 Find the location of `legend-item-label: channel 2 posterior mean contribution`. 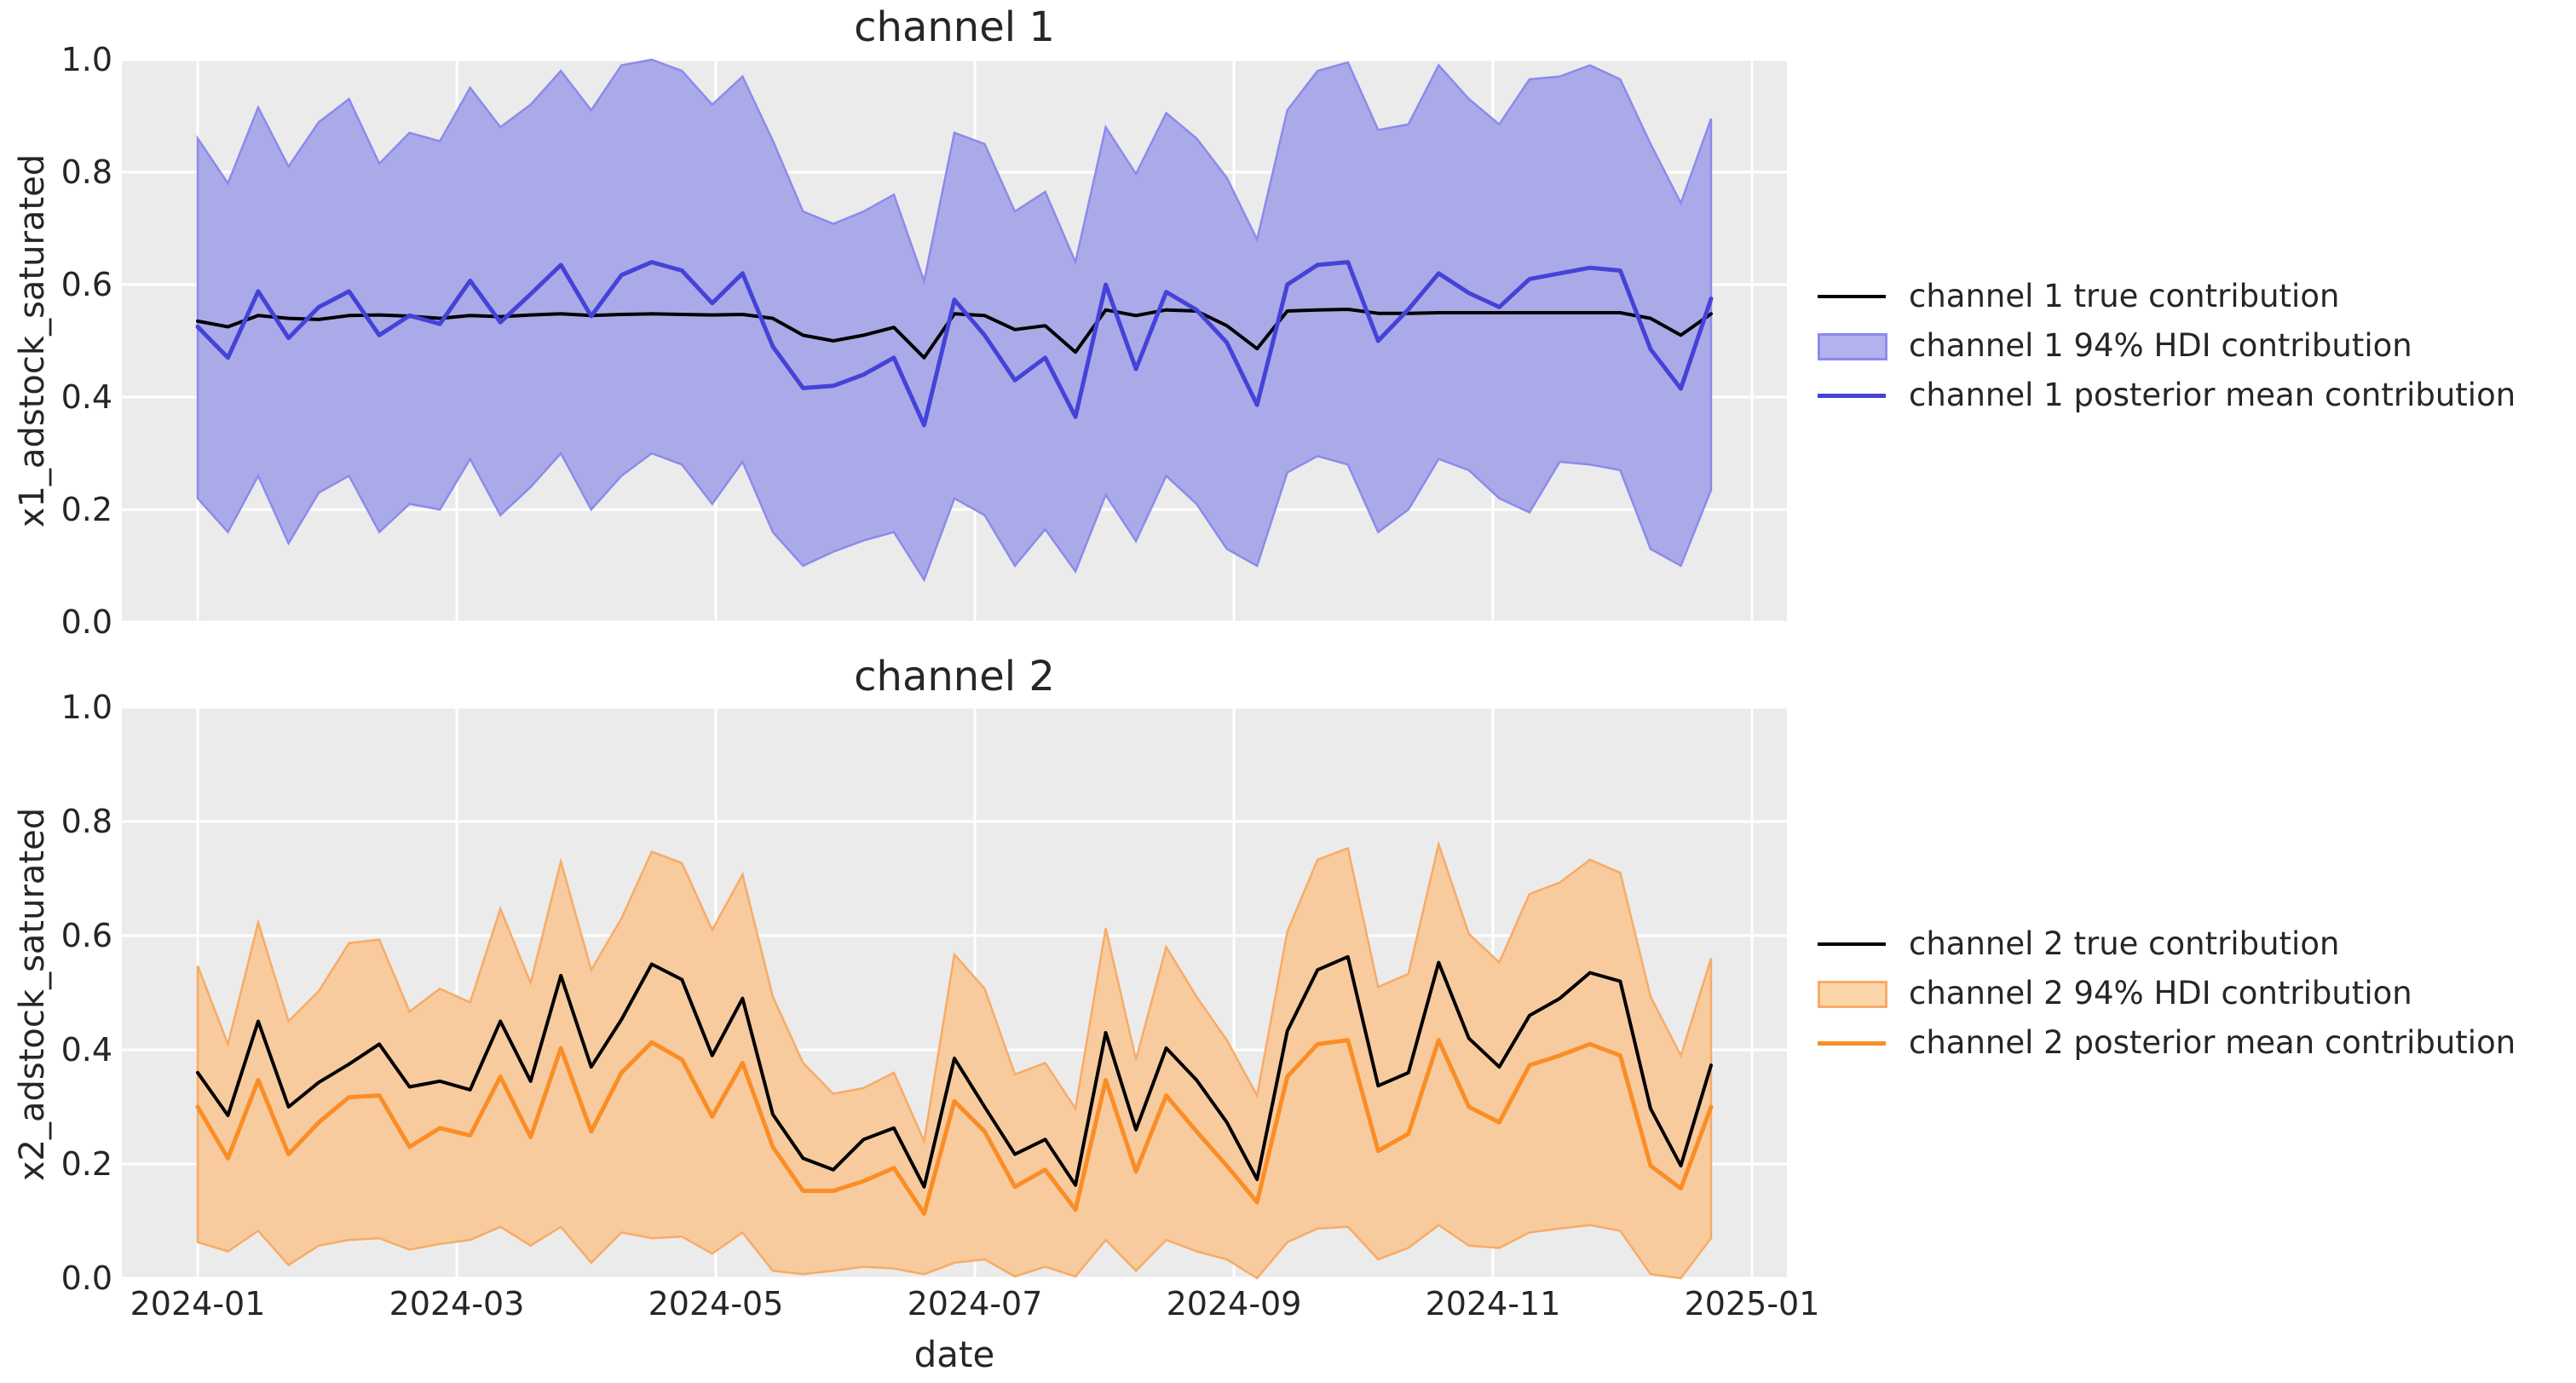

legend-item-label: channel 2 posterior mean contribution is located at coordinates (2212, 1042).